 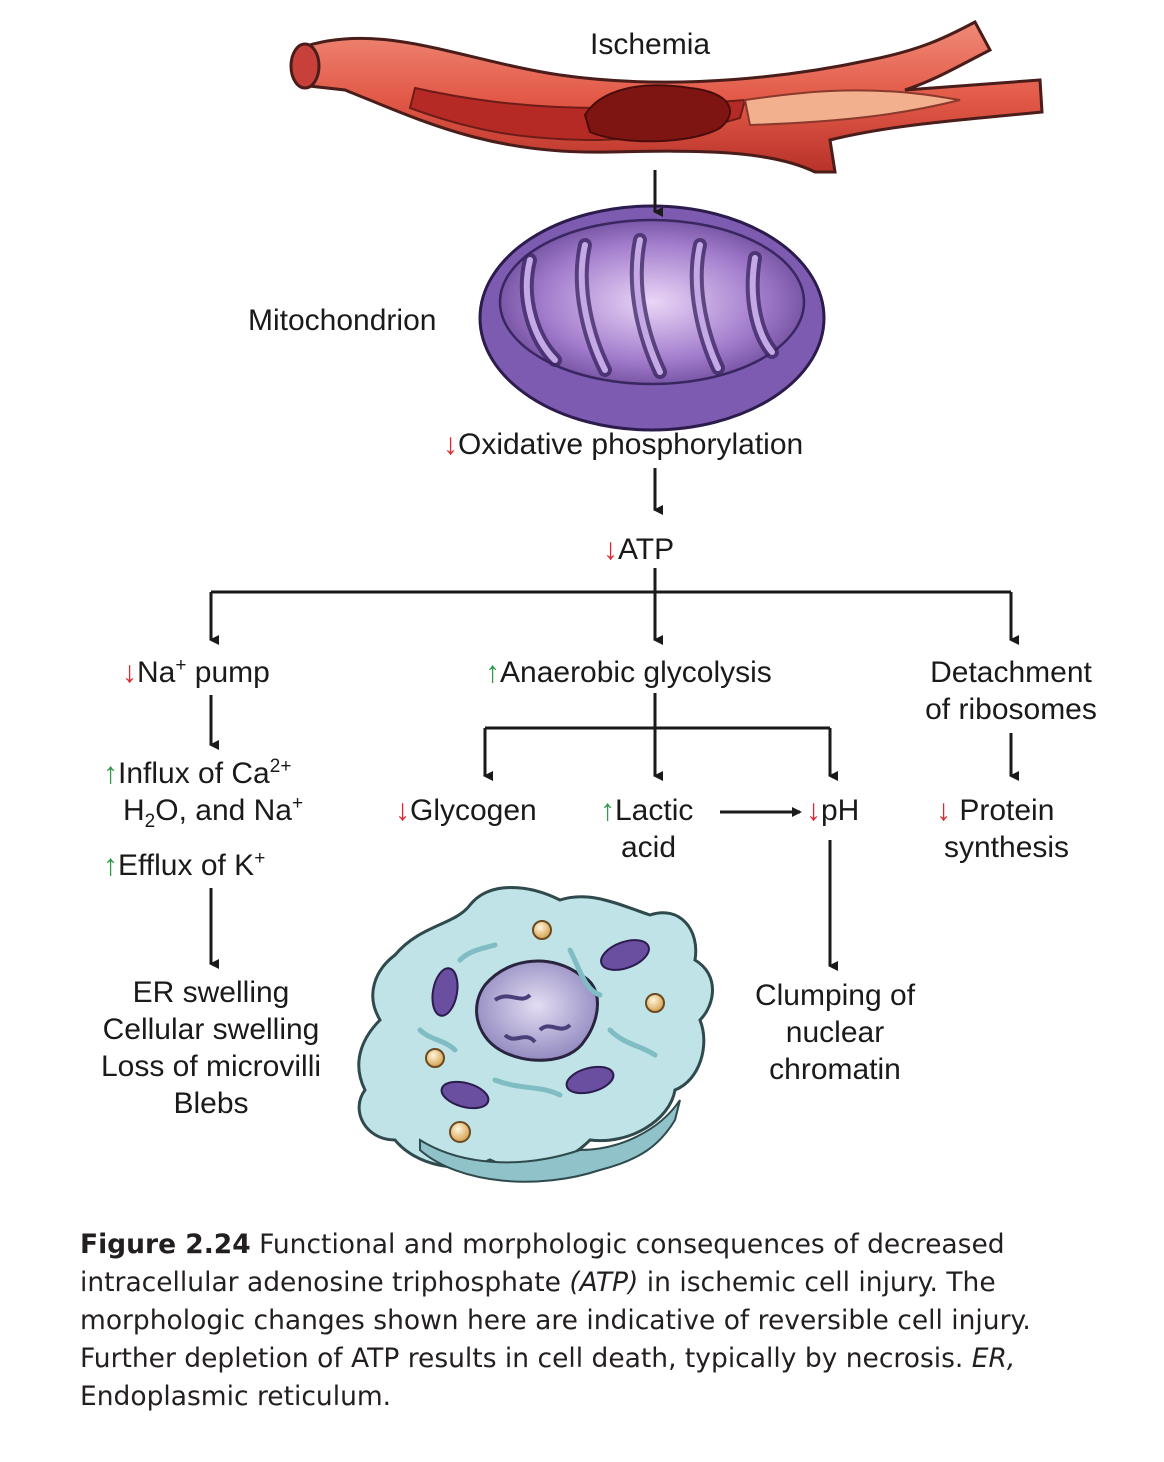 I want to click on efflux-label: Efflux of K, so click(x=186, y=865).